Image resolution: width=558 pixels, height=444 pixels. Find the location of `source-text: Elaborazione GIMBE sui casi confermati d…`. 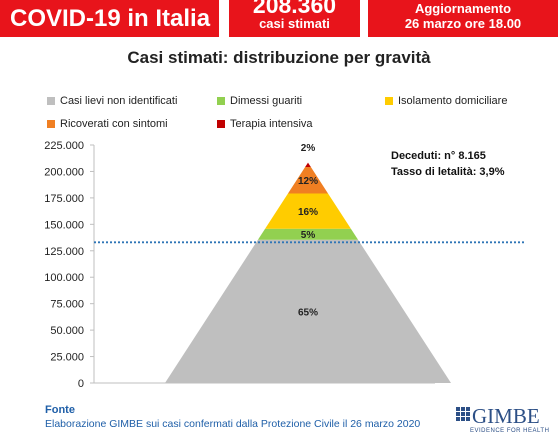

source-text: Elaborazione GIMBE sui casi confermati d… is located at coordinates (233, 424).